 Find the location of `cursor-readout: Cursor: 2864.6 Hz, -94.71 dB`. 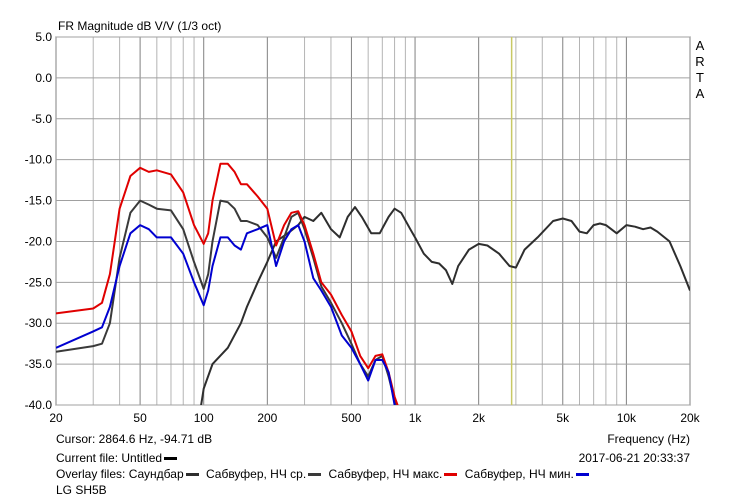

cursor-readout: Cursor: 2864.6 Hz, -94.71 dB is located at coordinates (134, 439).